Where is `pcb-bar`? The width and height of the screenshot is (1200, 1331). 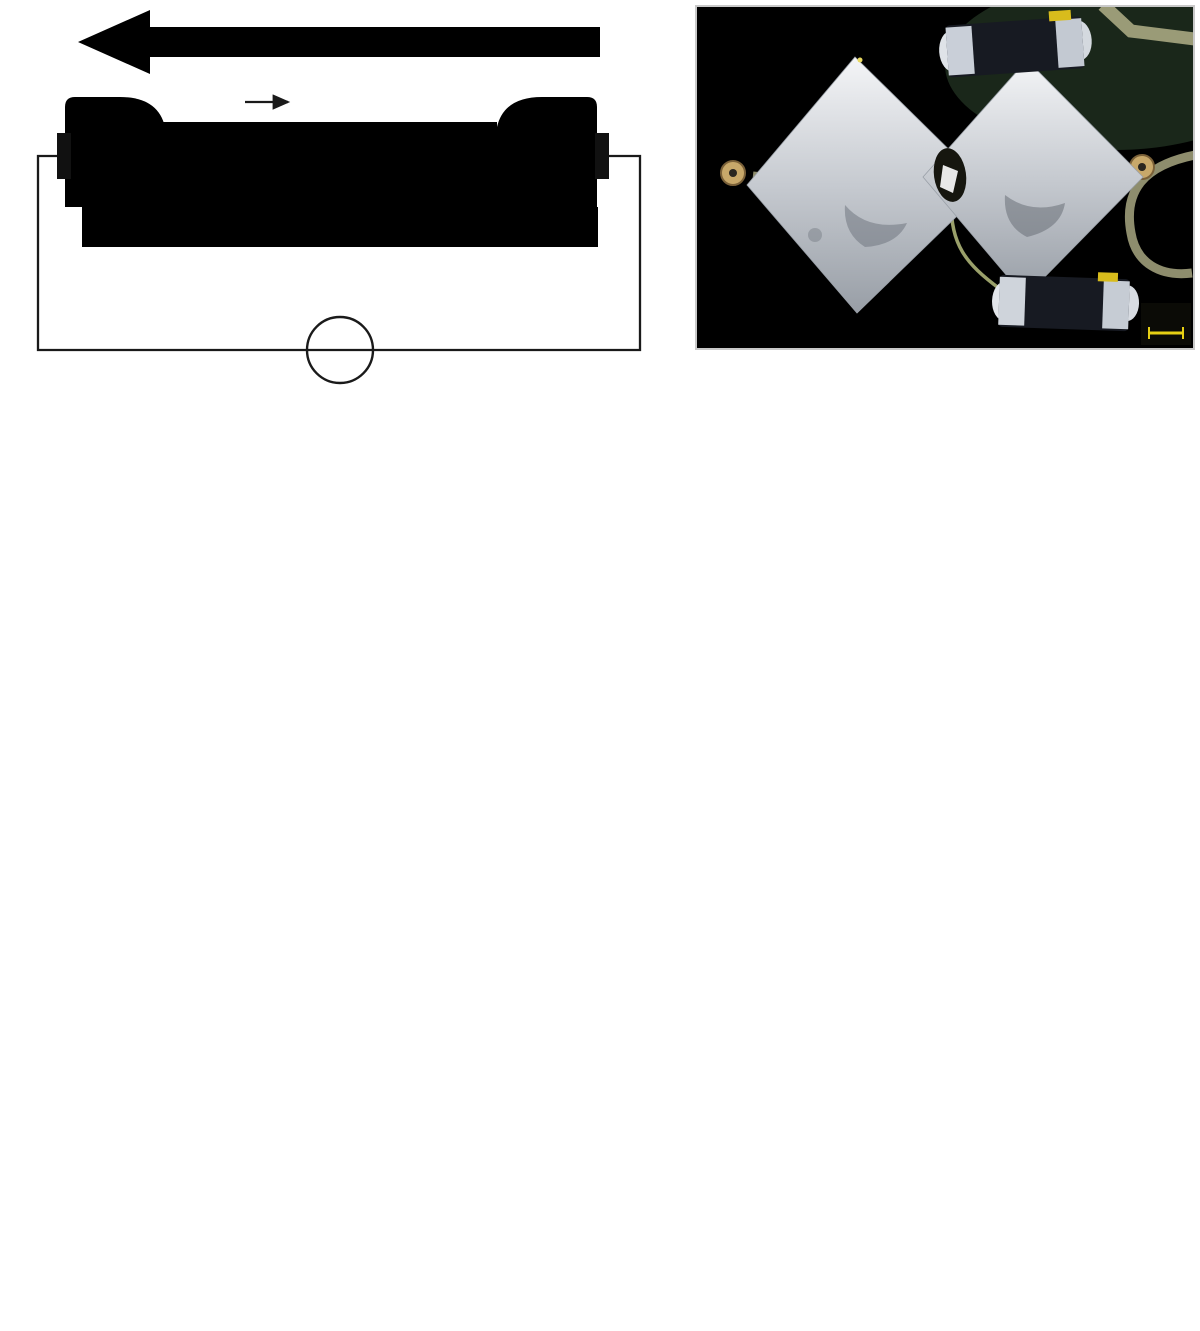 pcb-bar is located at coordinates (340, 223).